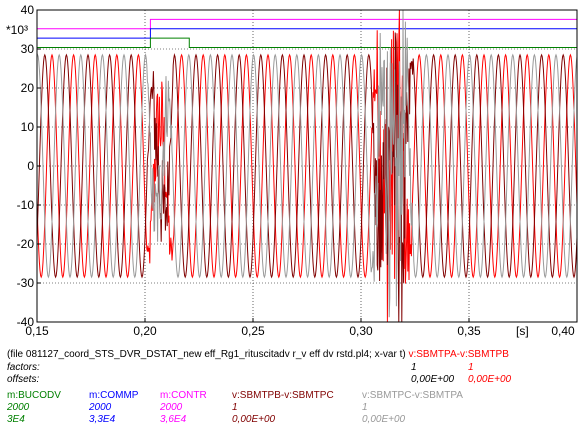  What do you see at coordinates (23, 367) in the screenshot?
I see `factors-label: factors:` at bounding box center [23, 367].